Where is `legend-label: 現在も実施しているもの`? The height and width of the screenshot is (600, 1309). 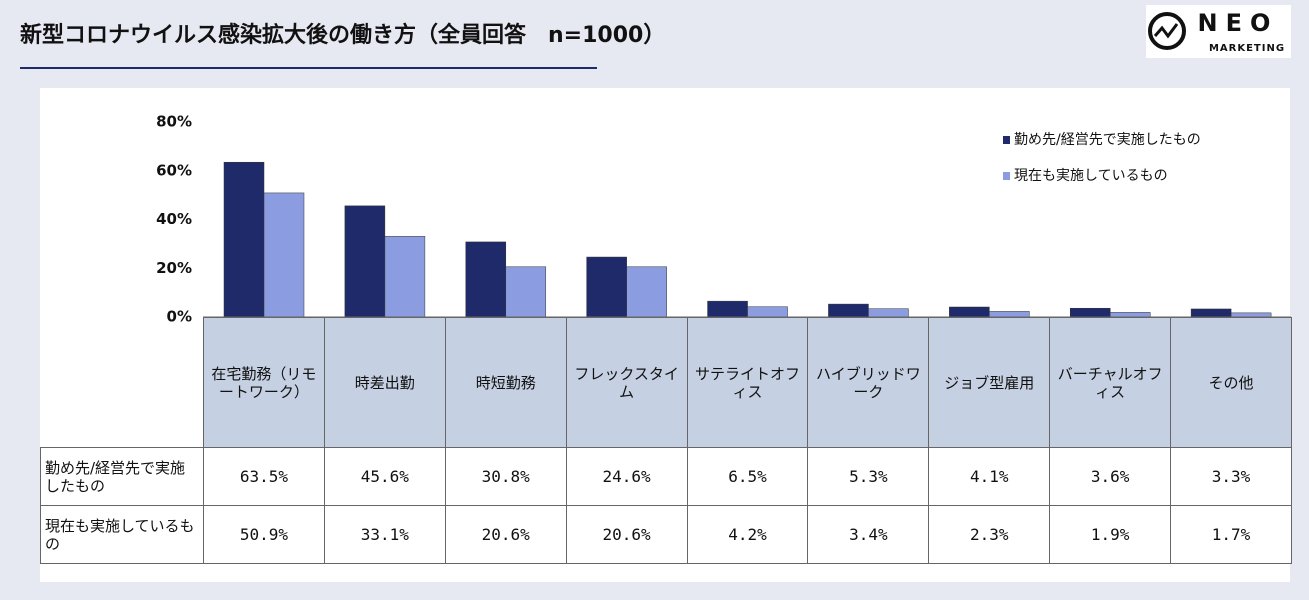 legend-label: 現在も実施しているもの is located at coordinates (1091, 176).